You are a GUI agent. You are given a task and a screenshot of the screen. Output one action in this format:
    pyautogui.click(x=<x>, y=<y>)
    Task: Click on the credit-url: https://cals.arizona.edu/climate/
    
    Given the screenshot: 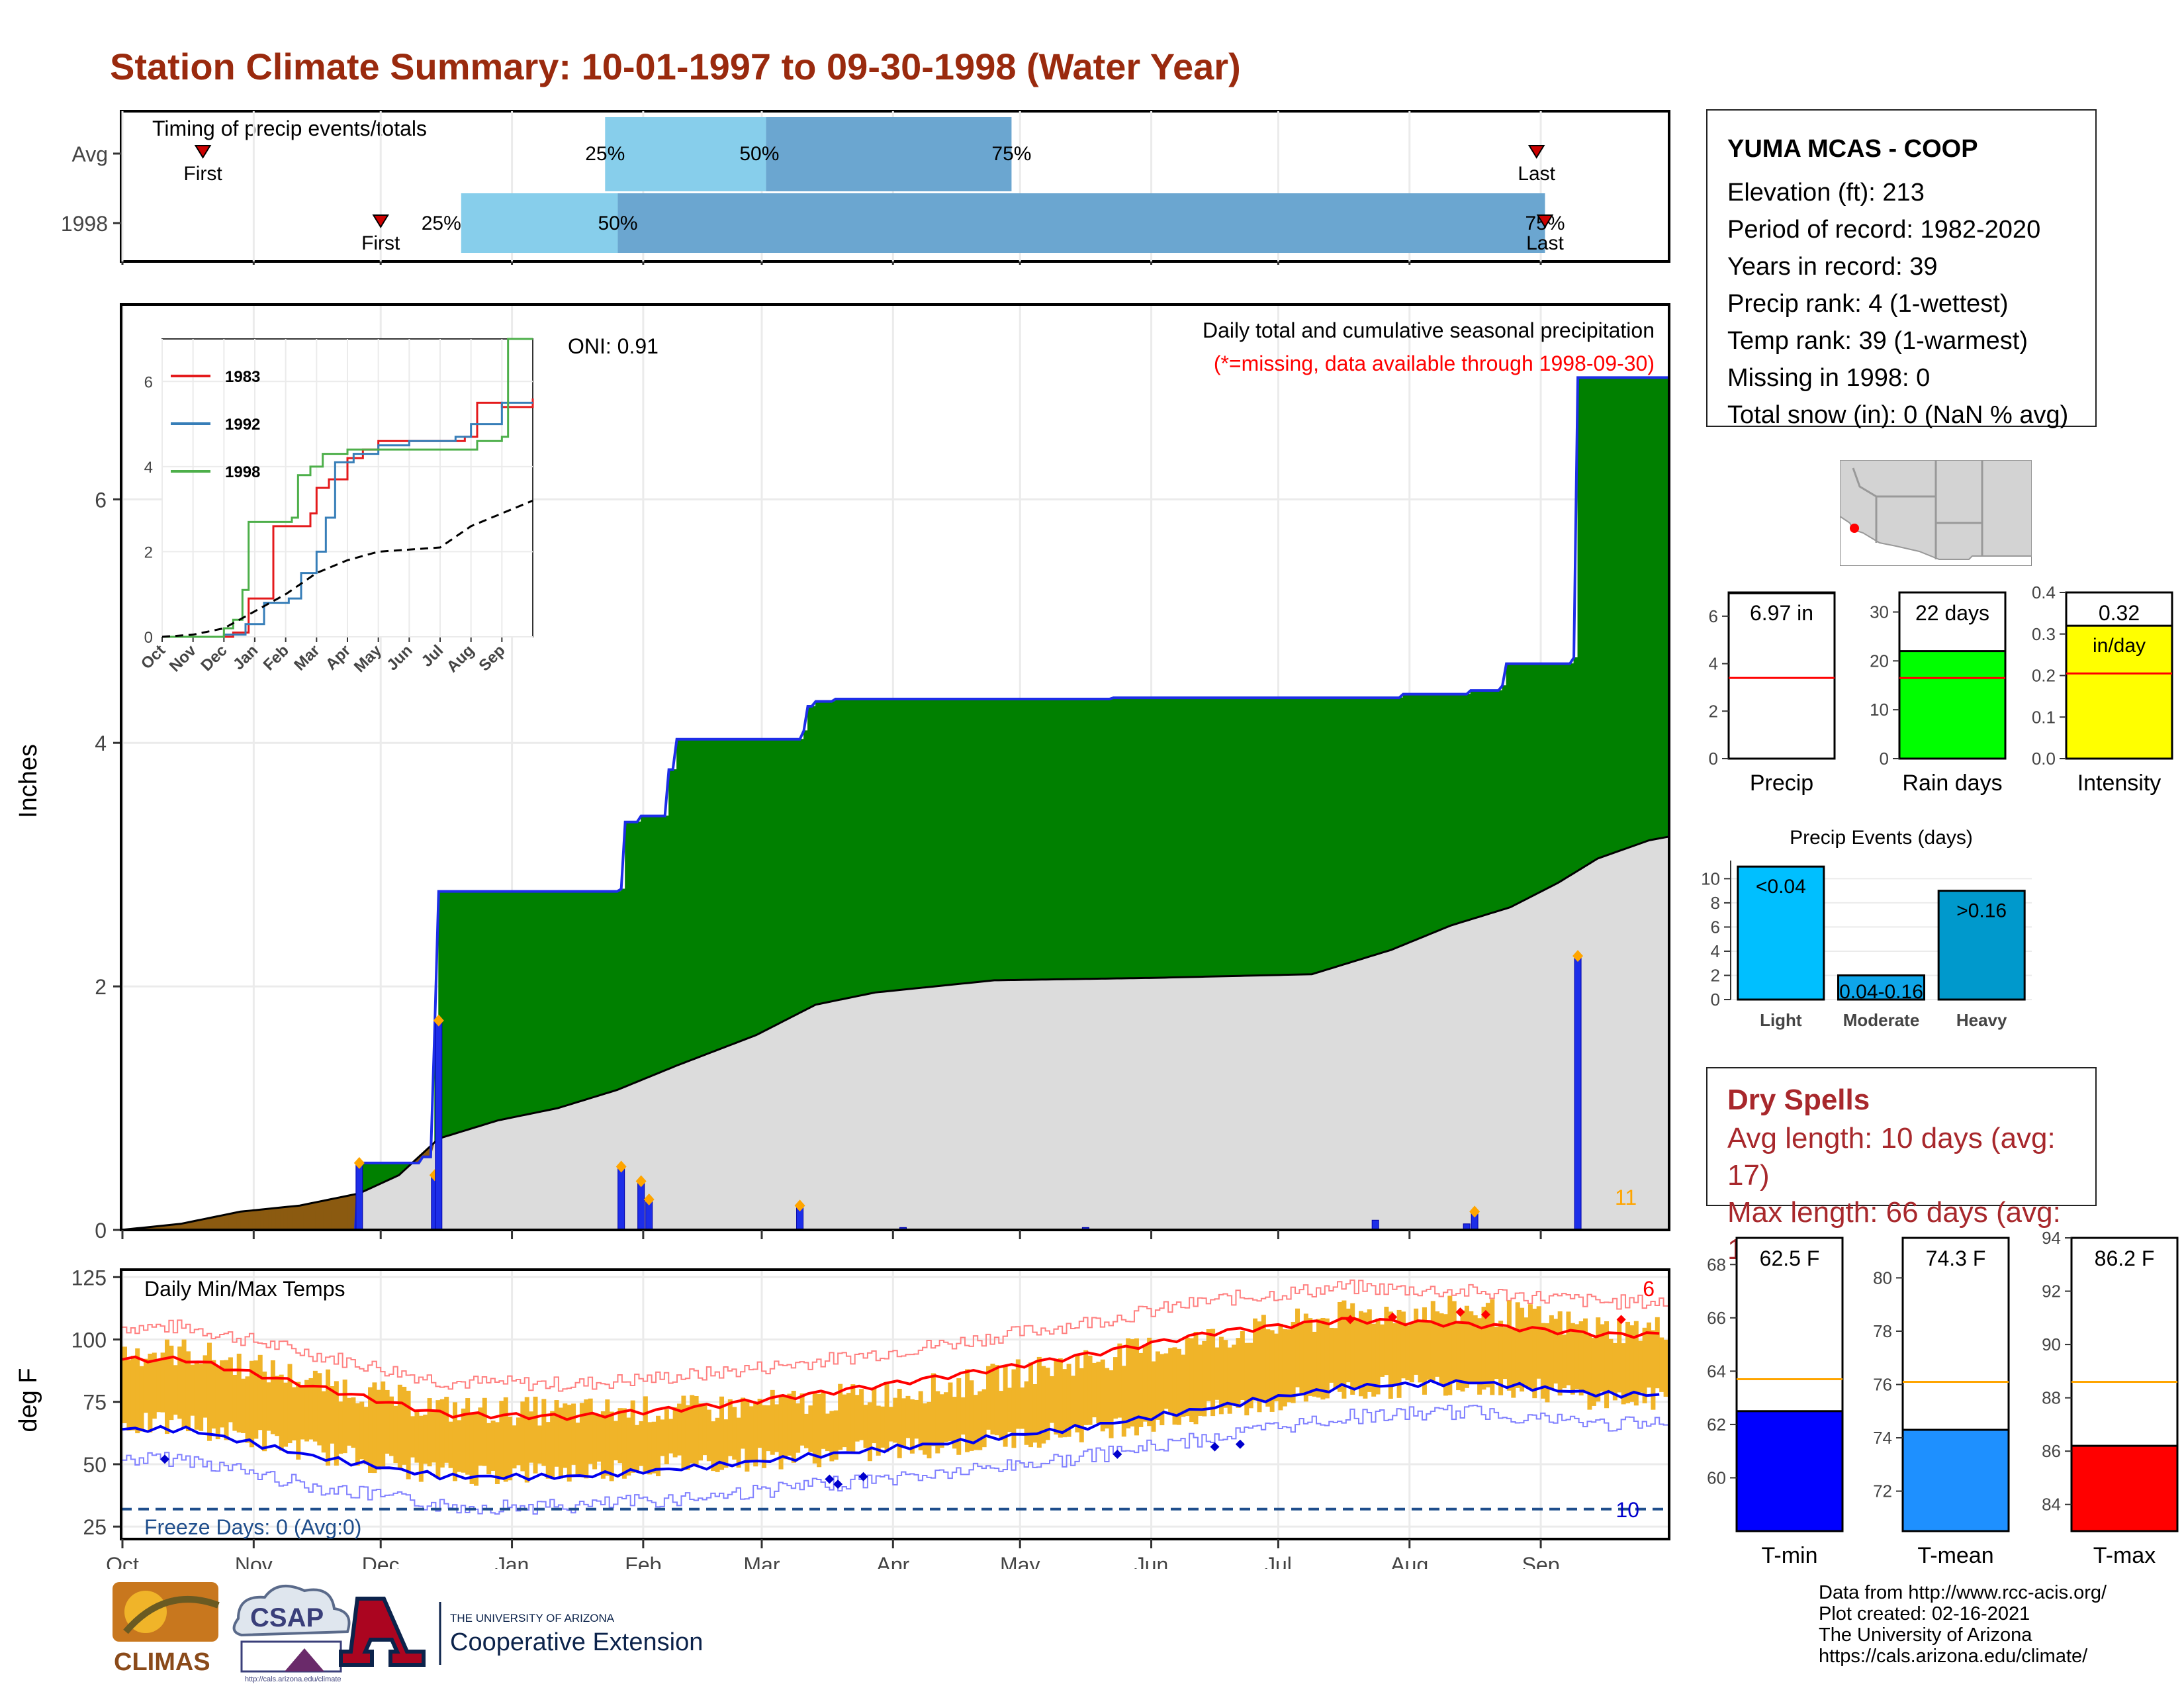 What is the action you would take?
    pyautogui.click(x=1954, y=1656)
    